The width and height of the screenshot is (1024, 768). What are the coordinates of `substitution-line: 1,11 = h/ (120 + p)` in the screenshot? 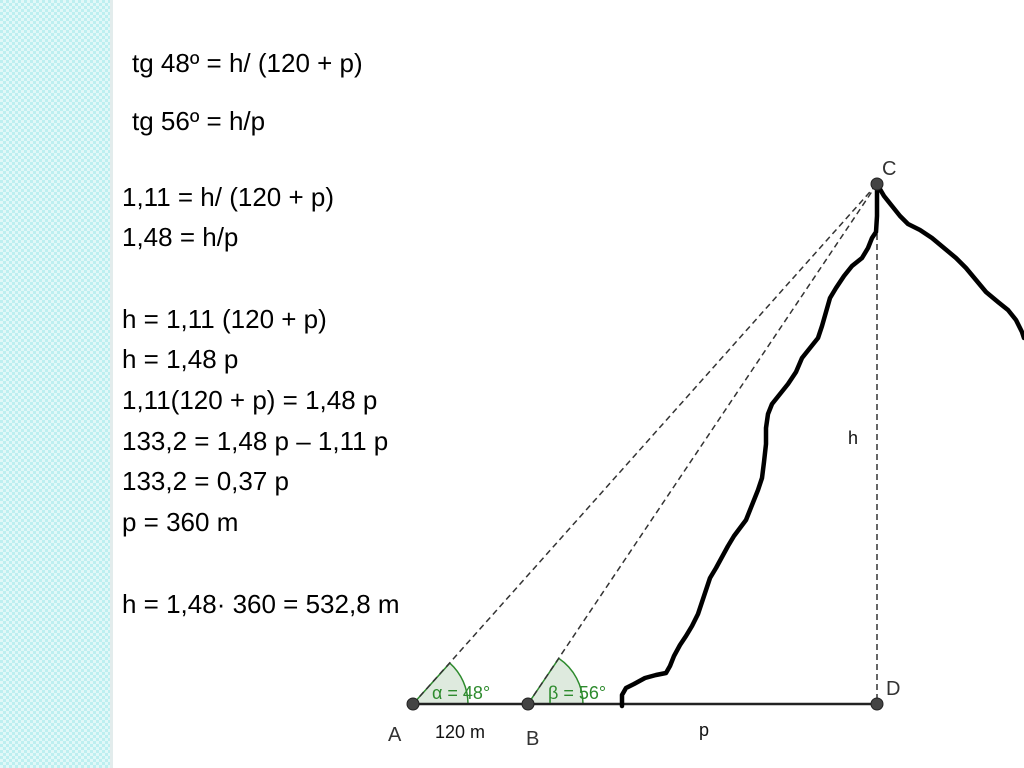 It's located at (228, 196).